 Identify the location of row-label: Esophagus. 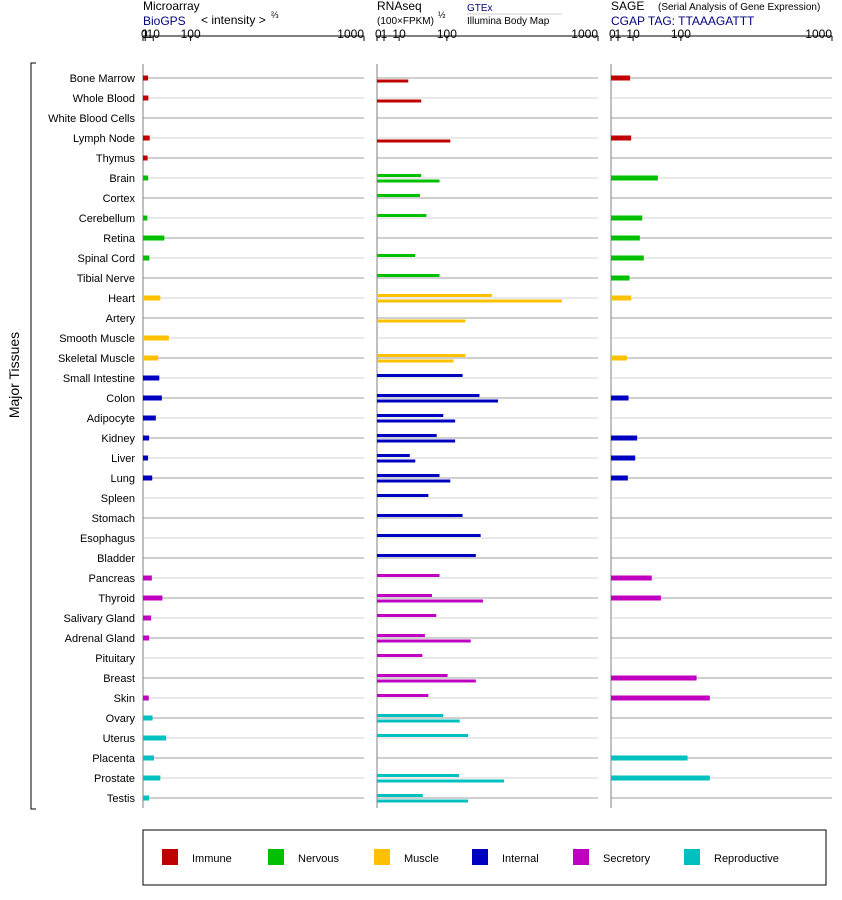
(108, 539).